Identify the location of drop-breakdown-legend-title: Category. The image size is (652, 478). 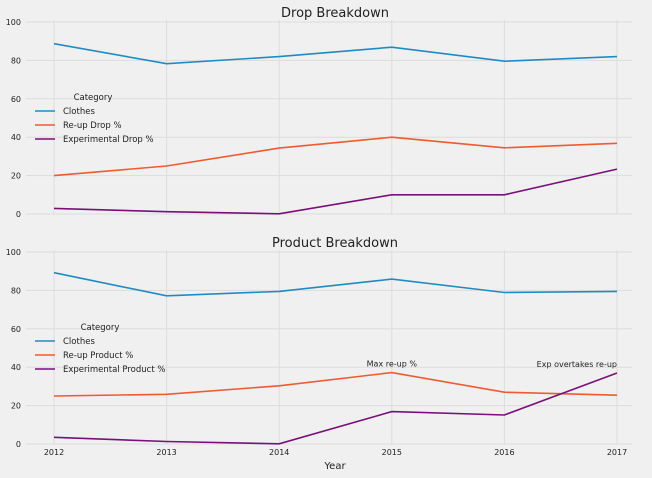
(93, 98).